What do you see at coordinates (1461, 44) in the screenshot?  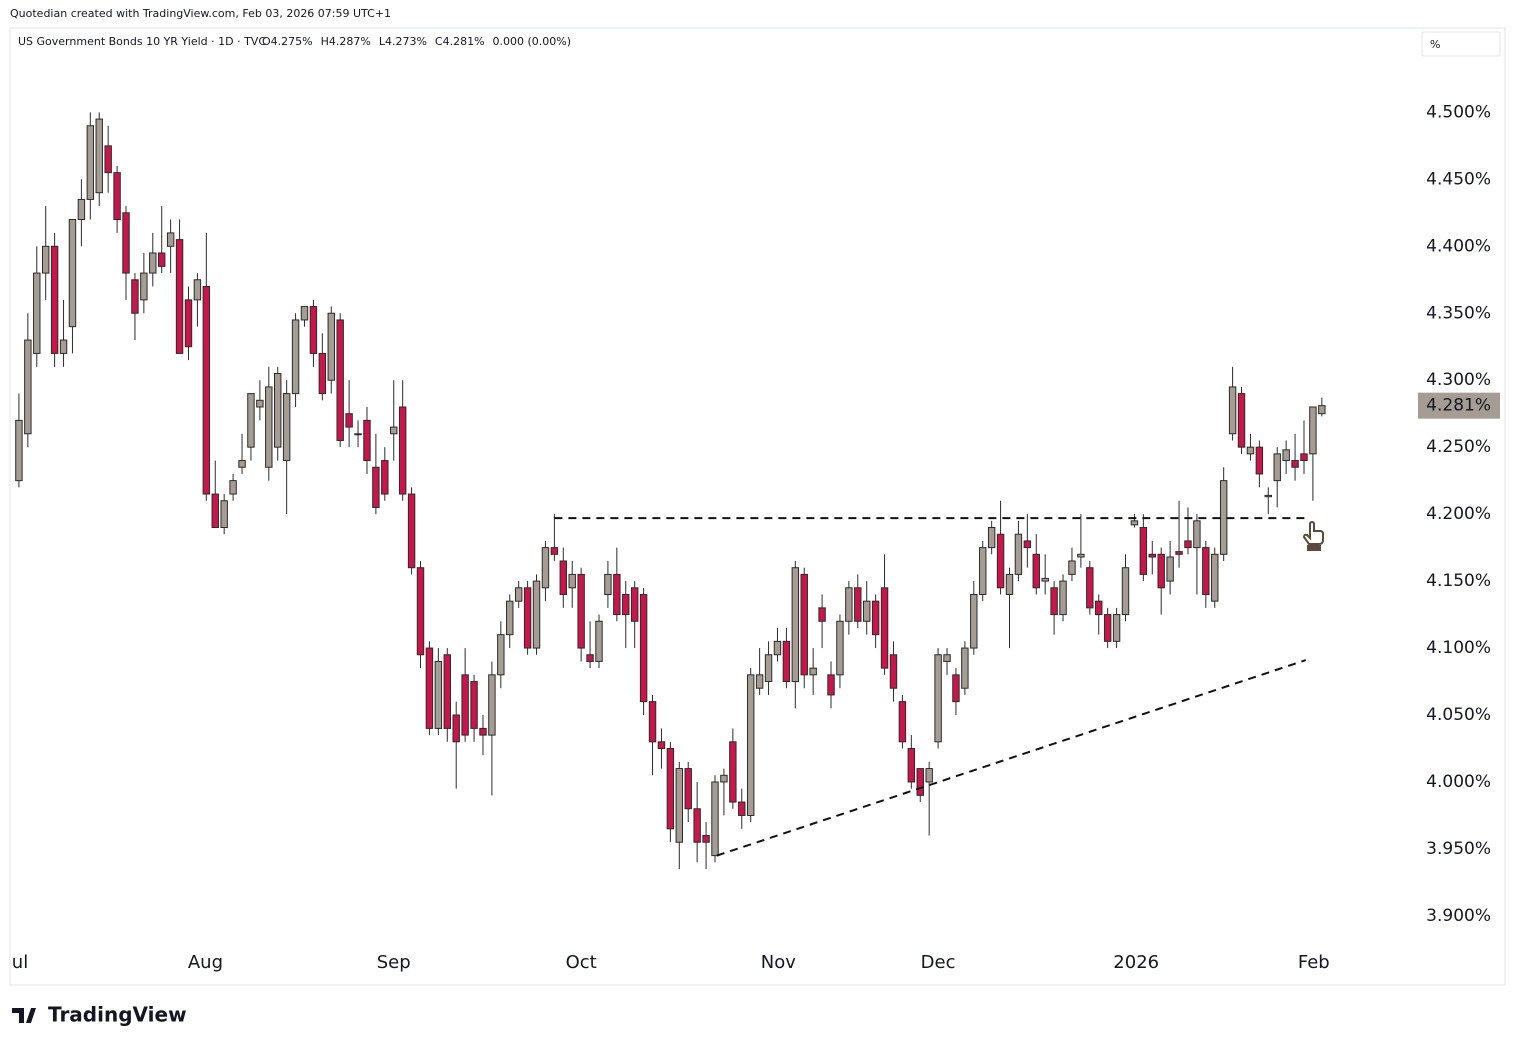 I see `unit-box` at bounding box center [1461, 44].